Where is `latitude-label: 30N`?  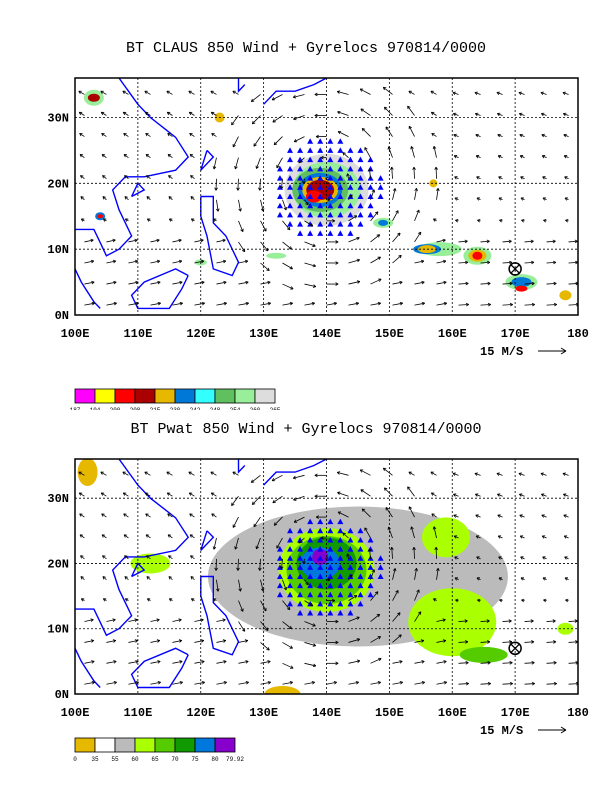 latitude-label: 30N is located at coordinates (58, 499).